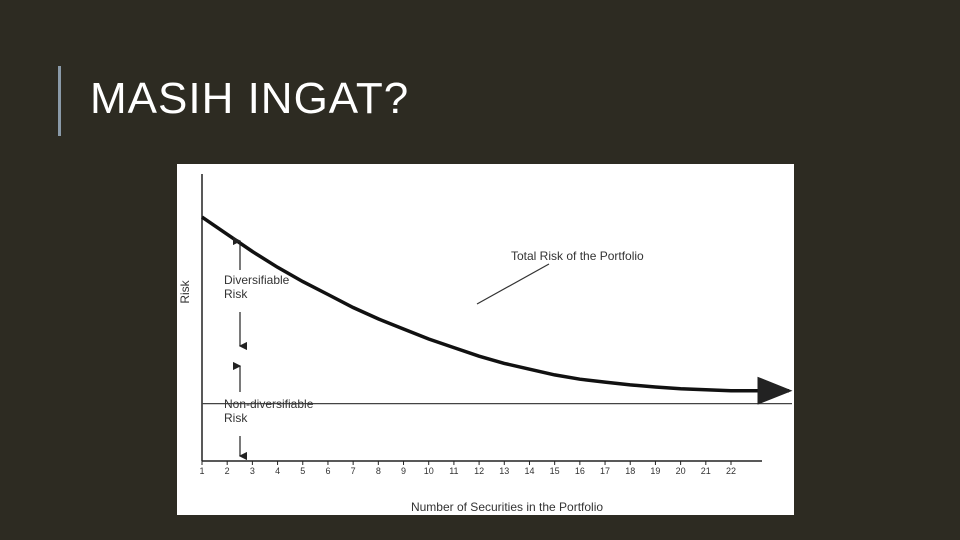 The image size is (960, 540). What do you see at coordinates (706, 471) in the screenshot?
I see `x-tick-label: 21` at bounding box center [706, 471].